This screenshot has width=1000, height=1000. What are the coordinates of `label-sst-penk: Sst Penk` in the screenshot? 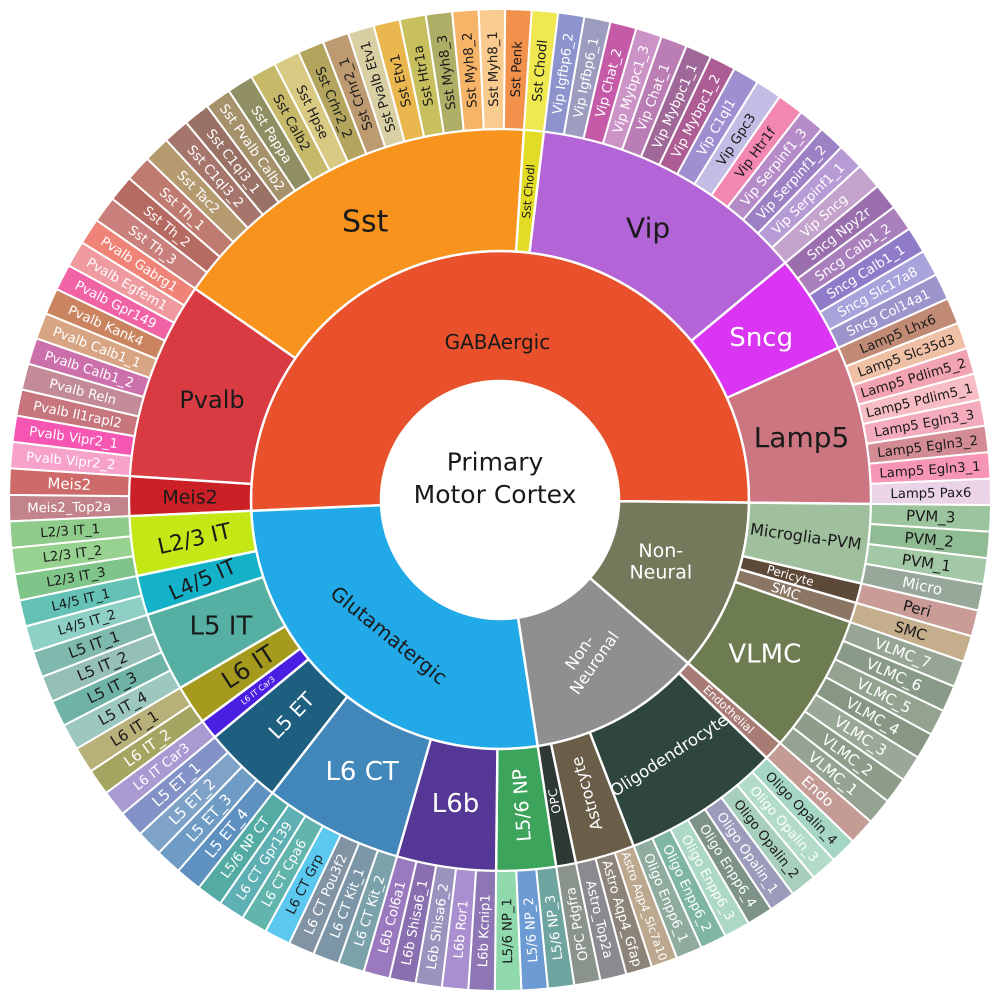 It's located at (517, 69).